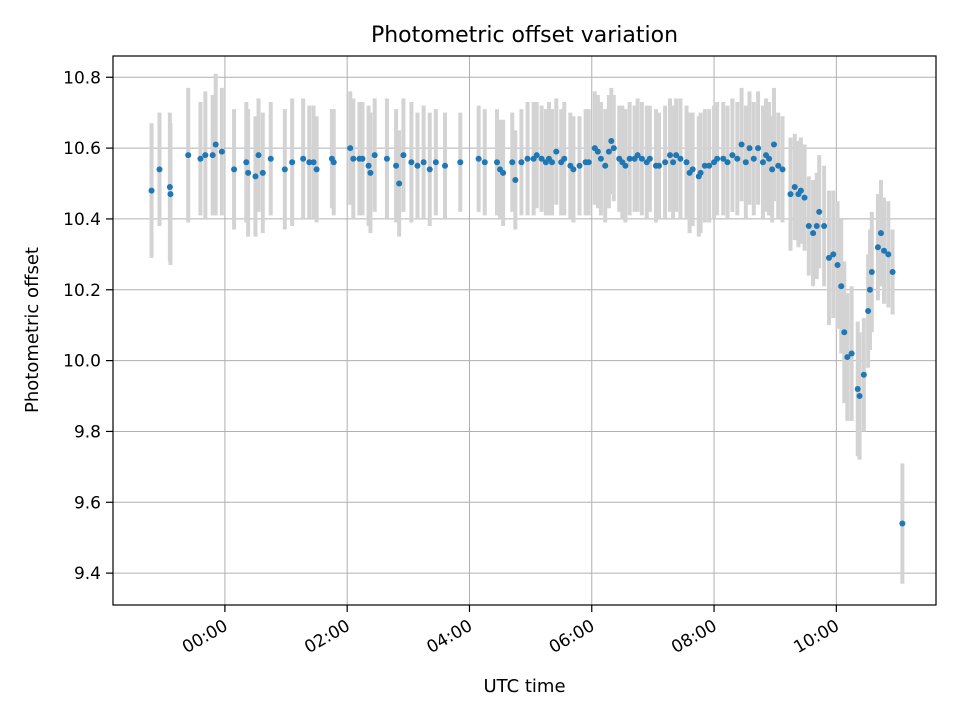 The image size is (960, 720). What do you see at coordinates (87, 574) in the screenshot?
I see `y-tick-label: 9.4` at bounding box center [87, 574].